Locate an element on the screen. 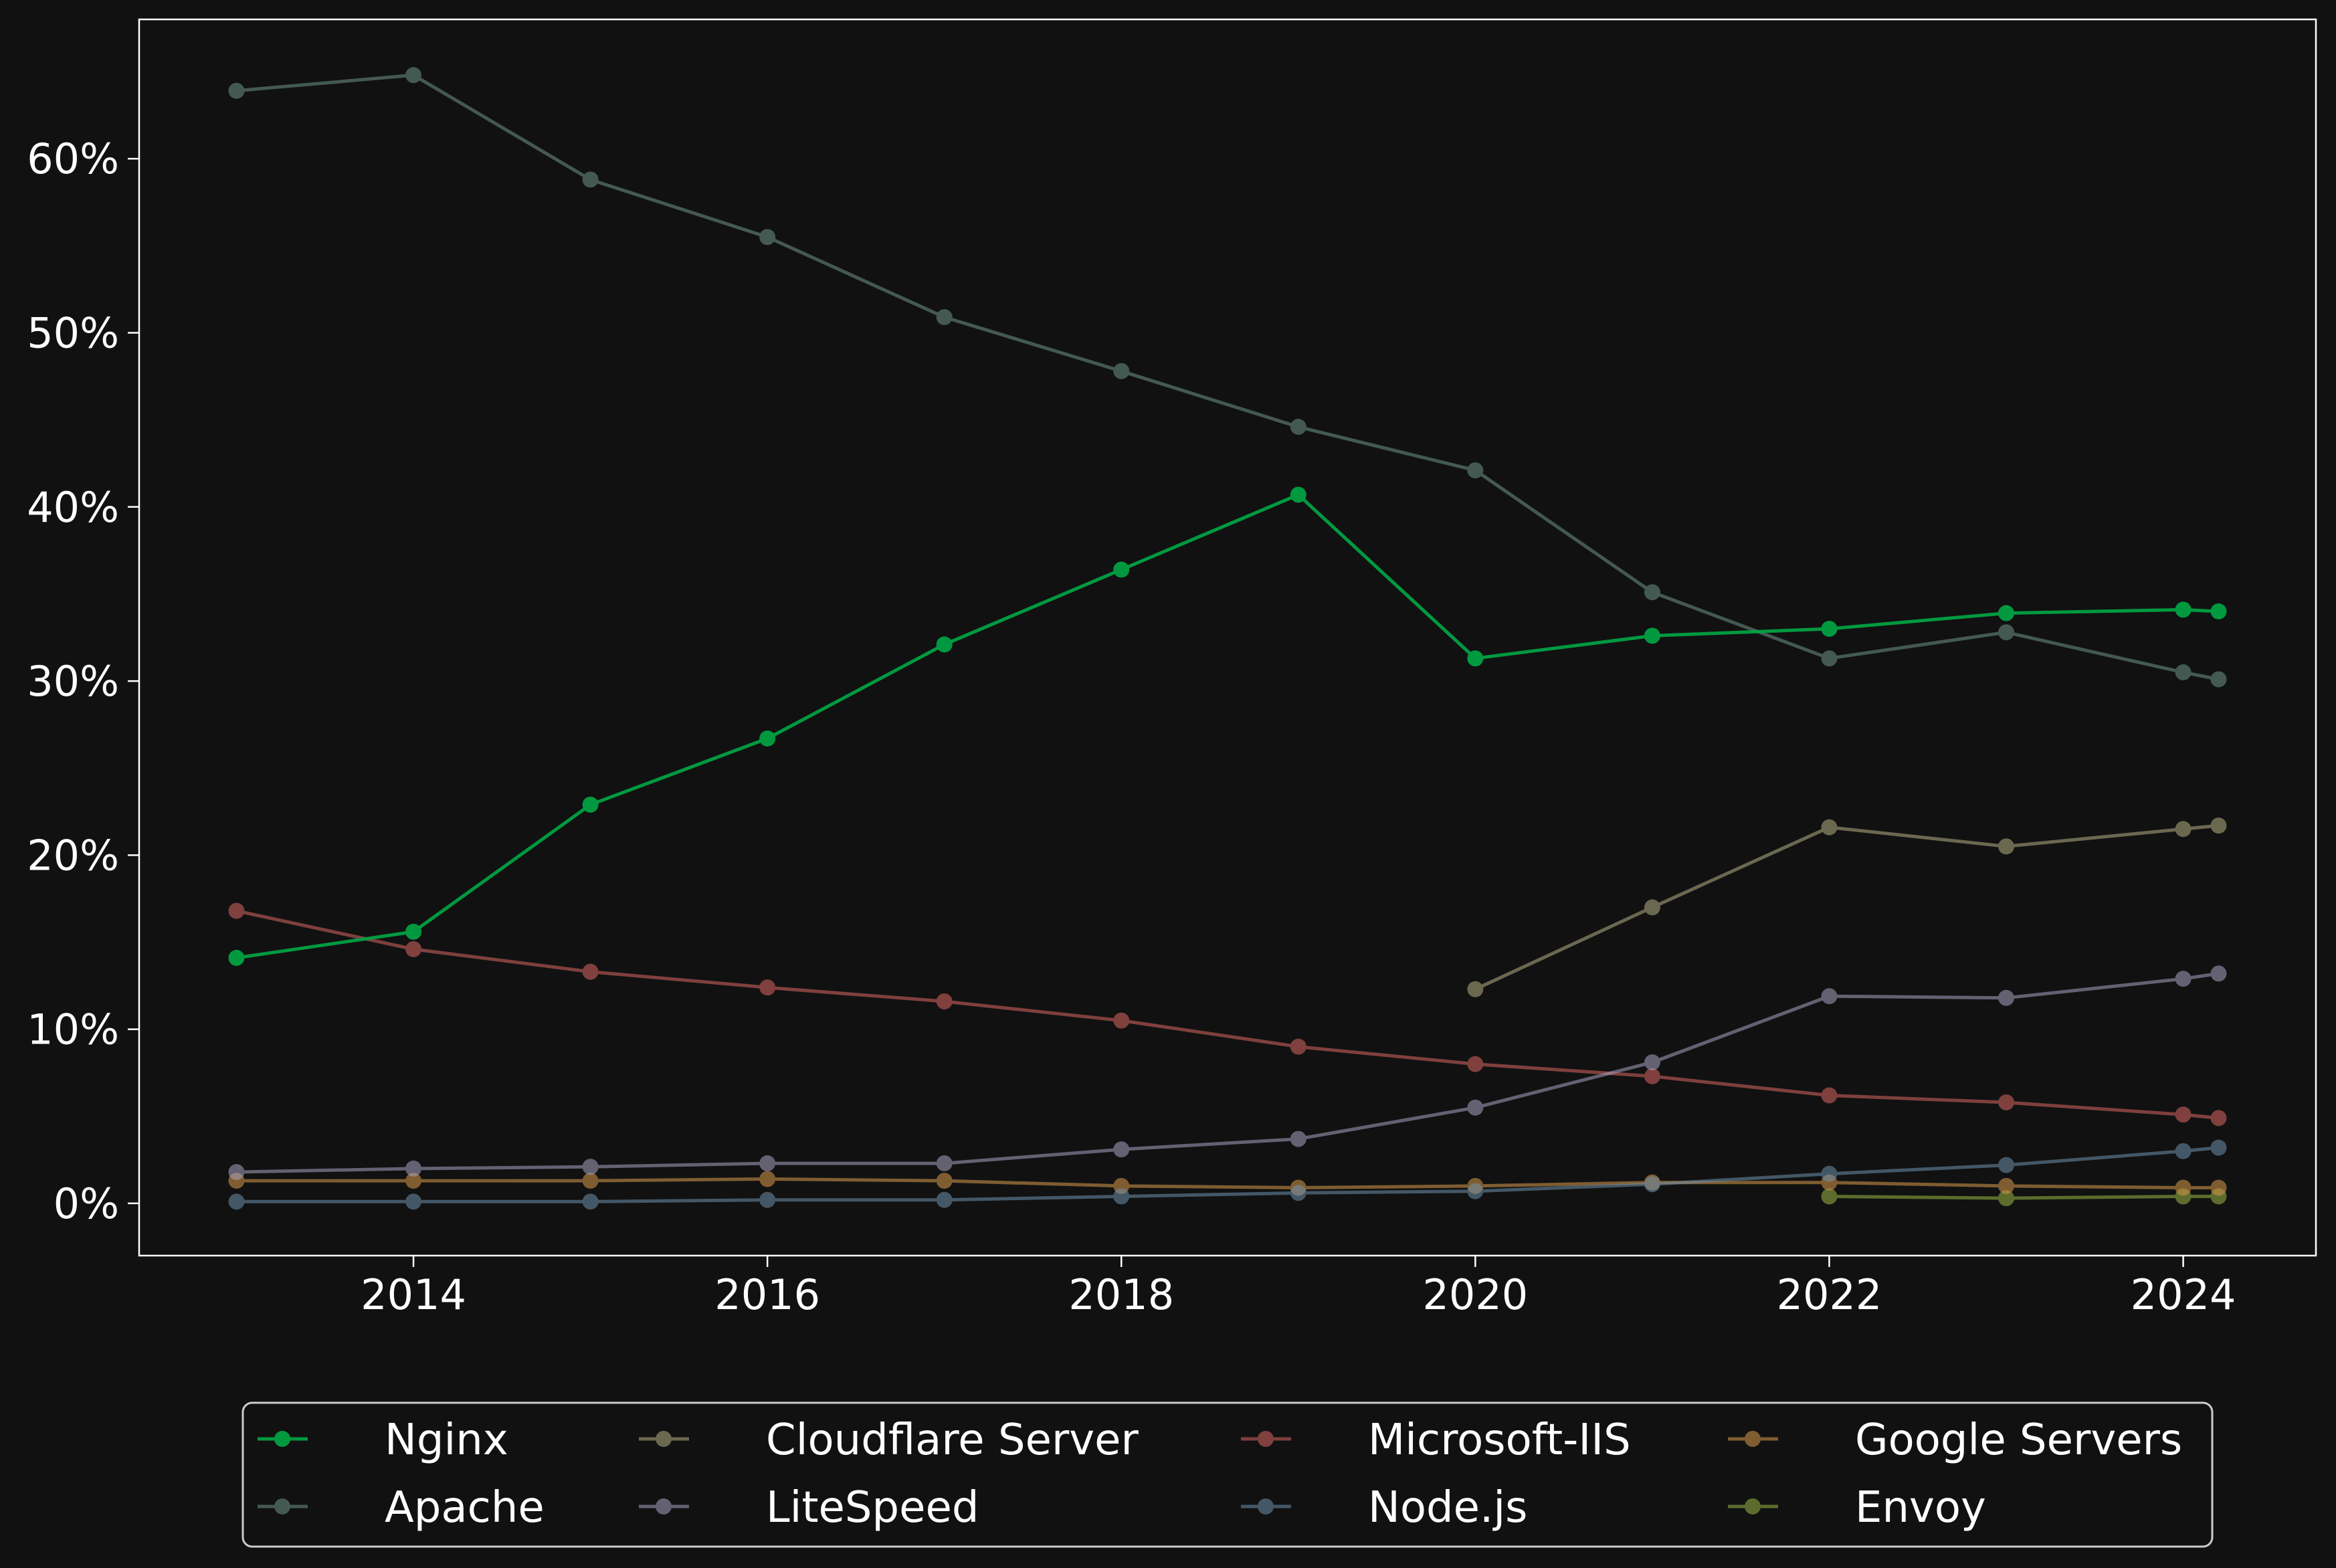 The width and height of the screenshot is (2336, 1568). legend-item-envoy: Envoy is located at coordinates (1857, 1508).